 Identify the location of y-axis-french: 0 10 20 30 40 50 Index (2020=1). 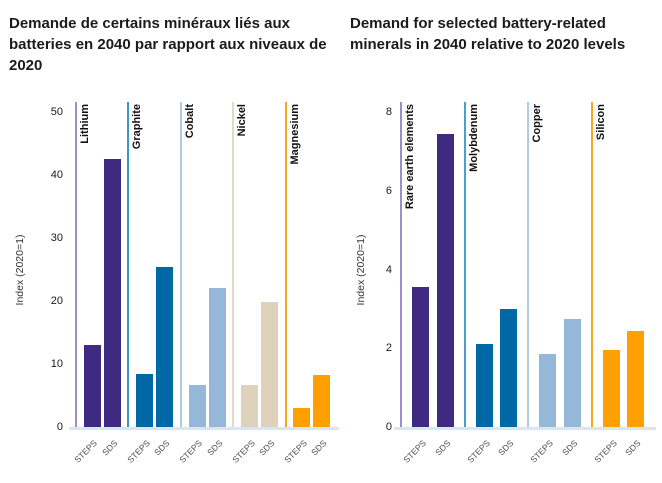
(42, 291).